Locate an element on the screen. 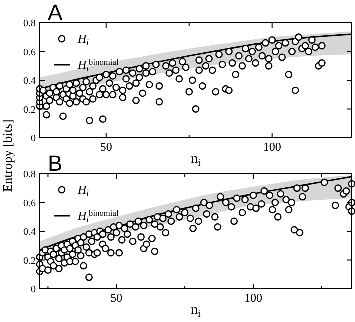 This screenshot has width=355, height=322. chart-title: B is located at coordinates (55, 163).